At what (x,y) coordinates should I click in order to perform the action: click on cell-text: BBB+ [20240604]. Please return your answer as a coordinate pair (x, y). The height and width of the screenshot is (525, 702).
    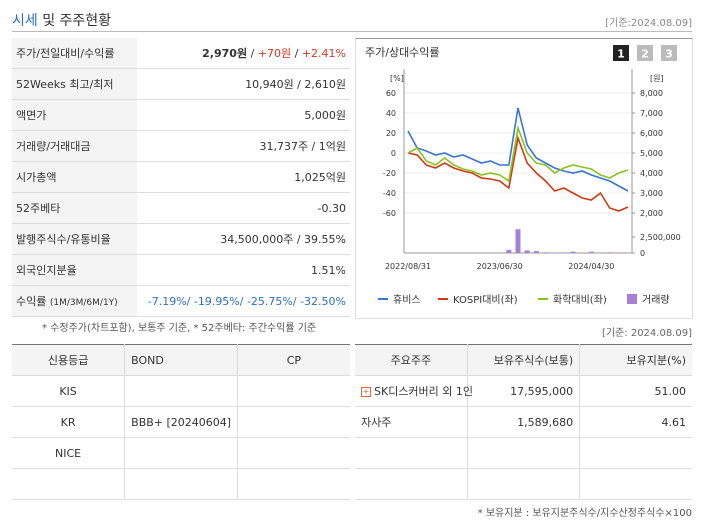
    Looking at the image, I should click on (181, 422).